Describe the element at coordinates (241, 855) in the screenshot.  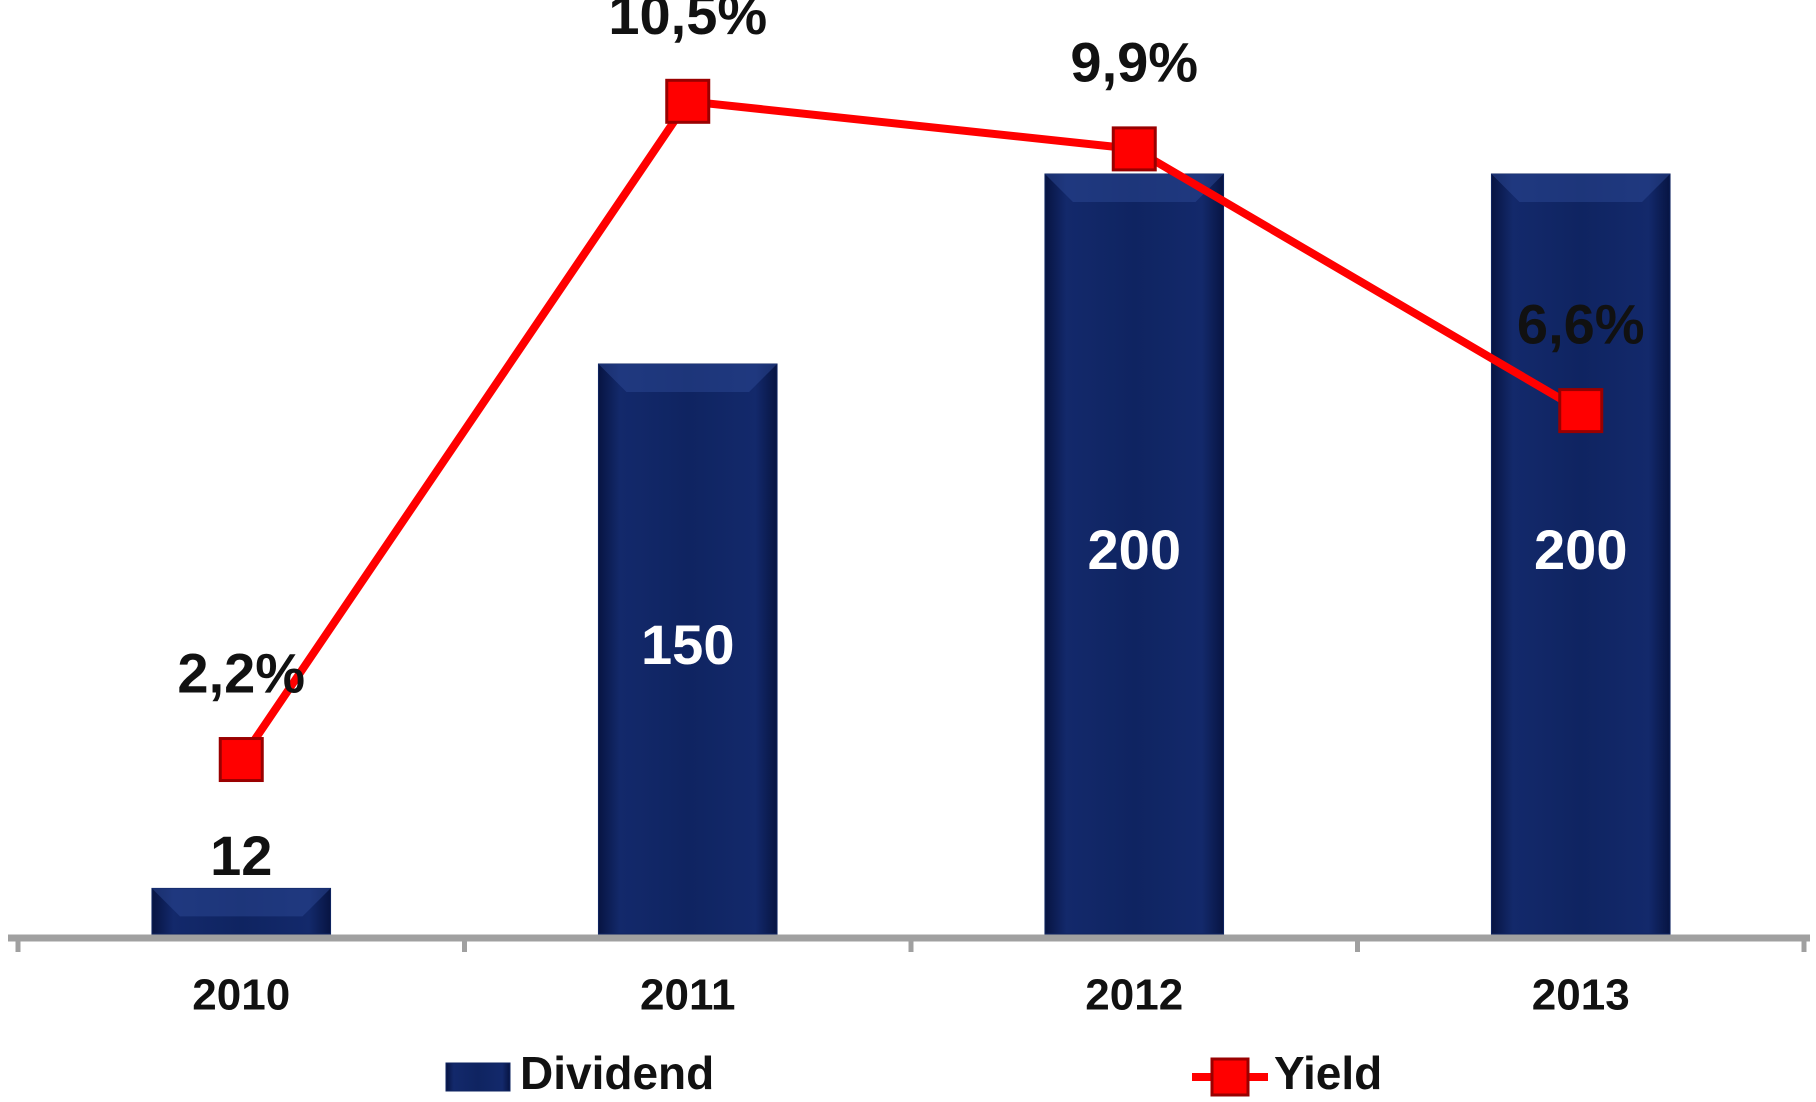
I see `bar-value-label: 12` at that location.